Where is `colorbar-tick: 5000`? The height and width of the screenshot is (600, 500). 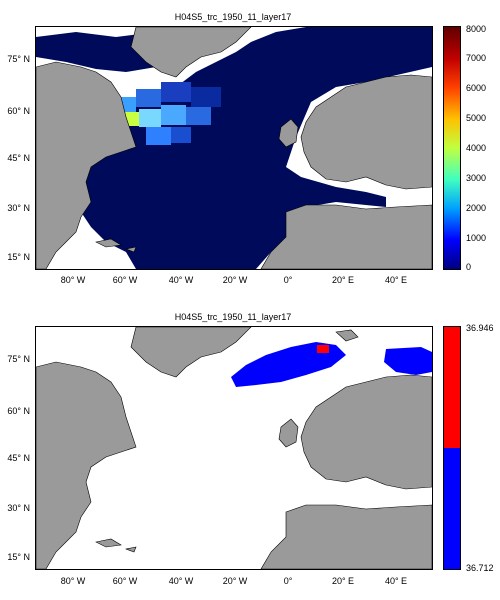 colorbar-tick: 5000 is located at coordinates (476, 118).